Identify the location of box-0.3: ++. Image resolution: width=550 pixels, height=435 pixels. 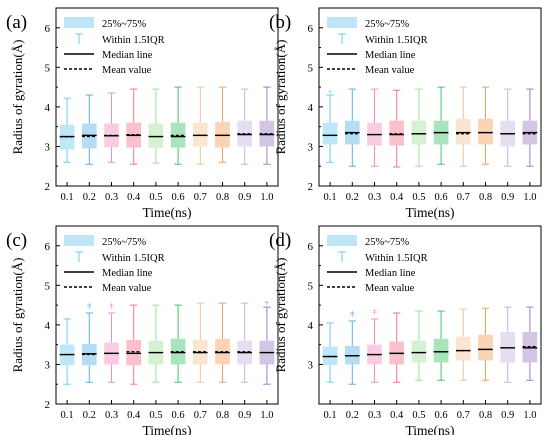
(111, 341).